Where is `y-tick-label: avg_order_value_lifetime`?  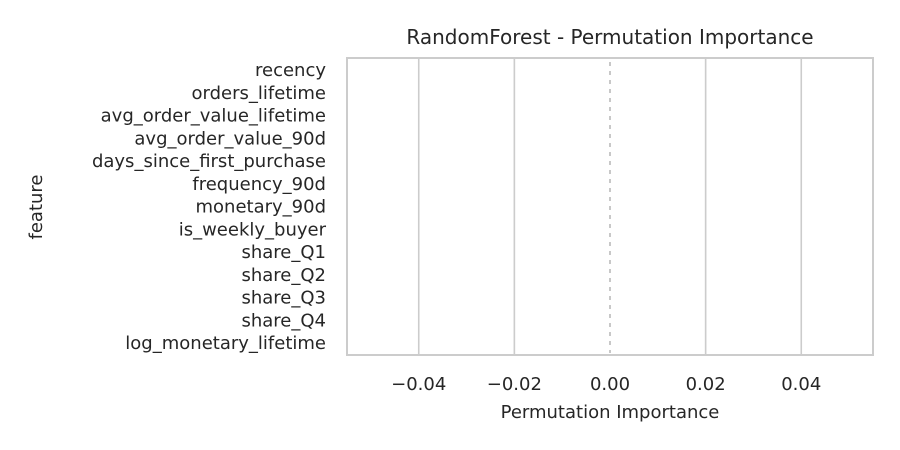
y-tick-label: avg_order_value_lifetime is located at coordinates (213, 116).